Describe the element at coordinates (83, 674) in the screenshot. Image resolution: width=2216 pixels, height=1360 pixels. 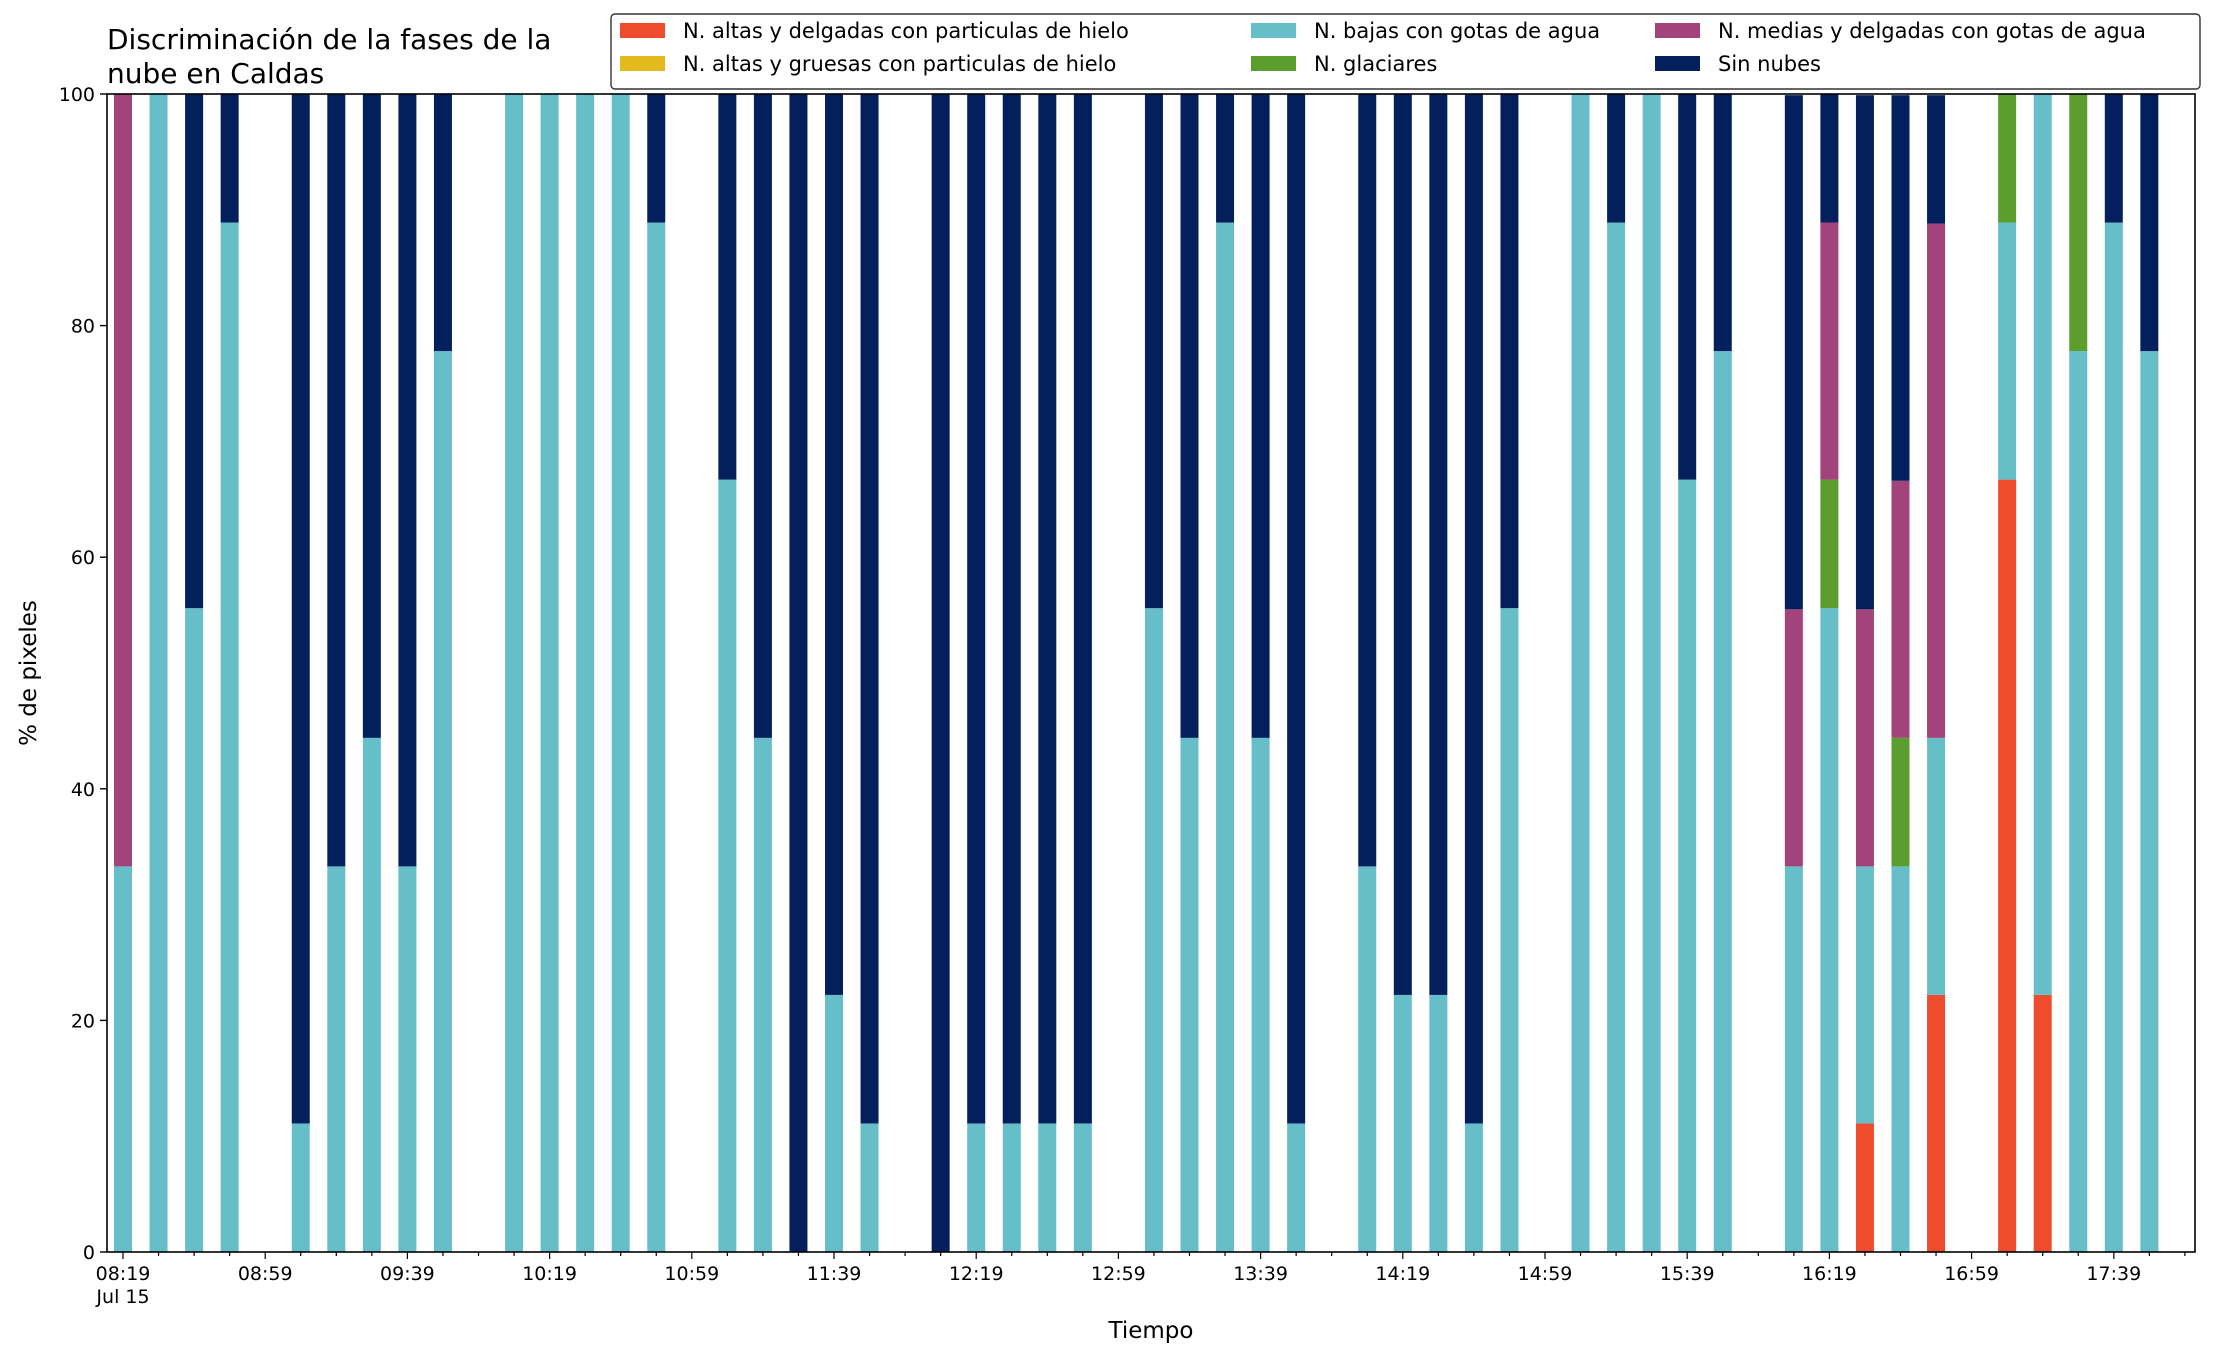
I see `y-axis: 0 20 40 60 80 100` at that location.